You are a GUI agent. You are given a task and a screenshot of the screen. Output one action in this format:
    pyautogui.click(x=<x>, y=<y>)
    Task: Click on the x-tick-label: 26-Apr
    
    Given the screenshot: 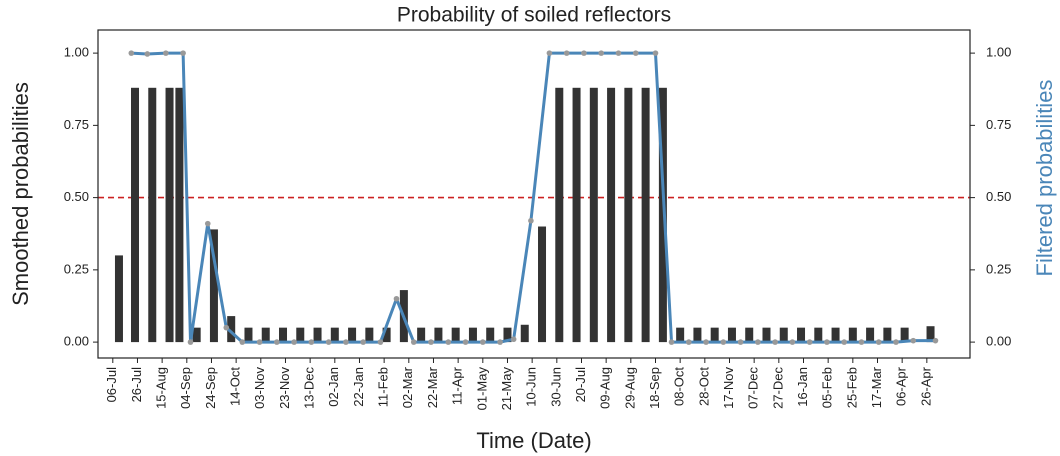 What is the action you would take?
    pyautogui.click(x=925, y=386)
    